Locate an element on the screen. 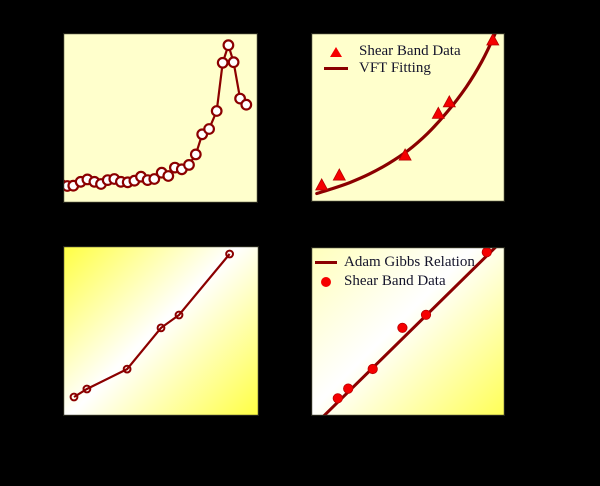 Image resolution: width=600 pixels, height=486 pixels. panel-d-adam-gibbs-plot: Adam Gibbs Relation Shear Band Data is located at coordinates (408, 331).